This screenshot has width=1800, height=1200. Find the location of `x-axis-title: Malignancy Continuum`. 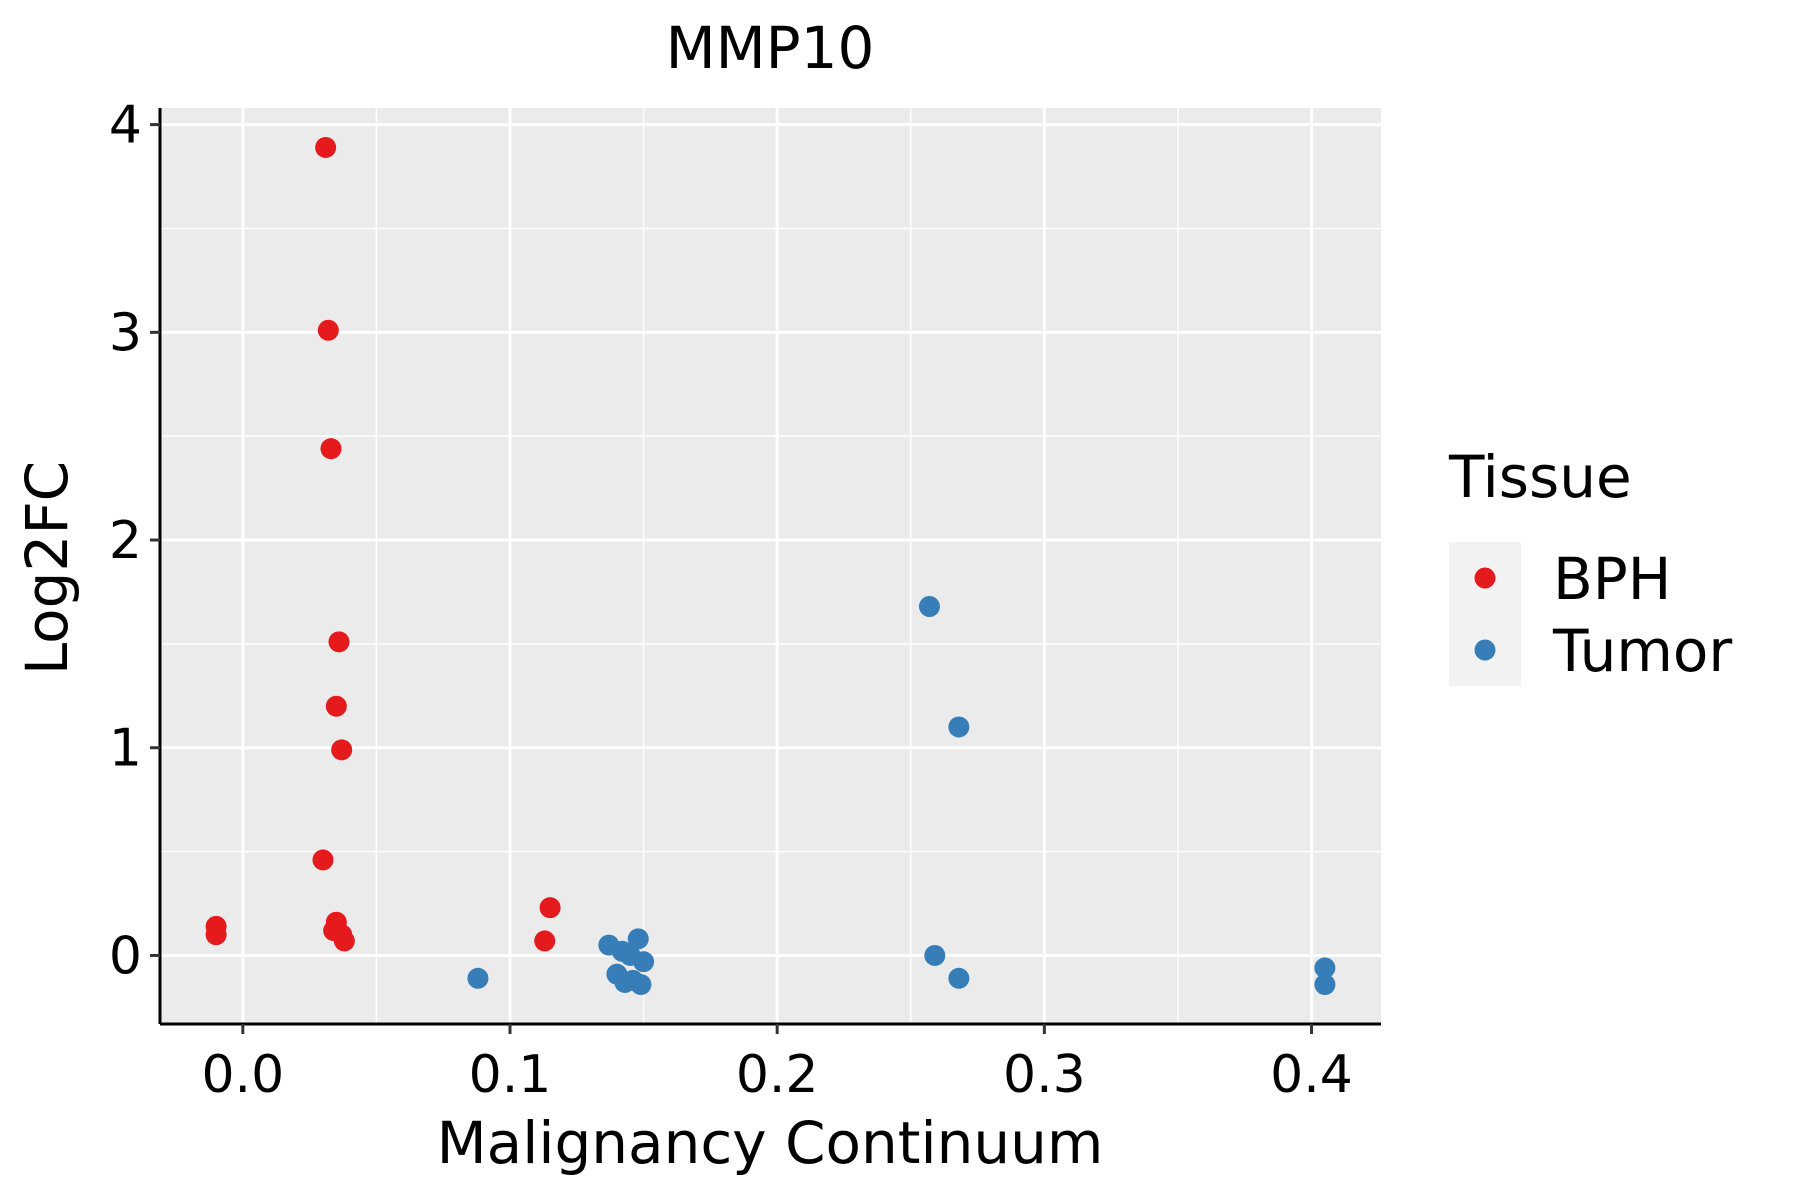

x-axis-title: Malignancy Continuum is located at coordinates (770, 1143).